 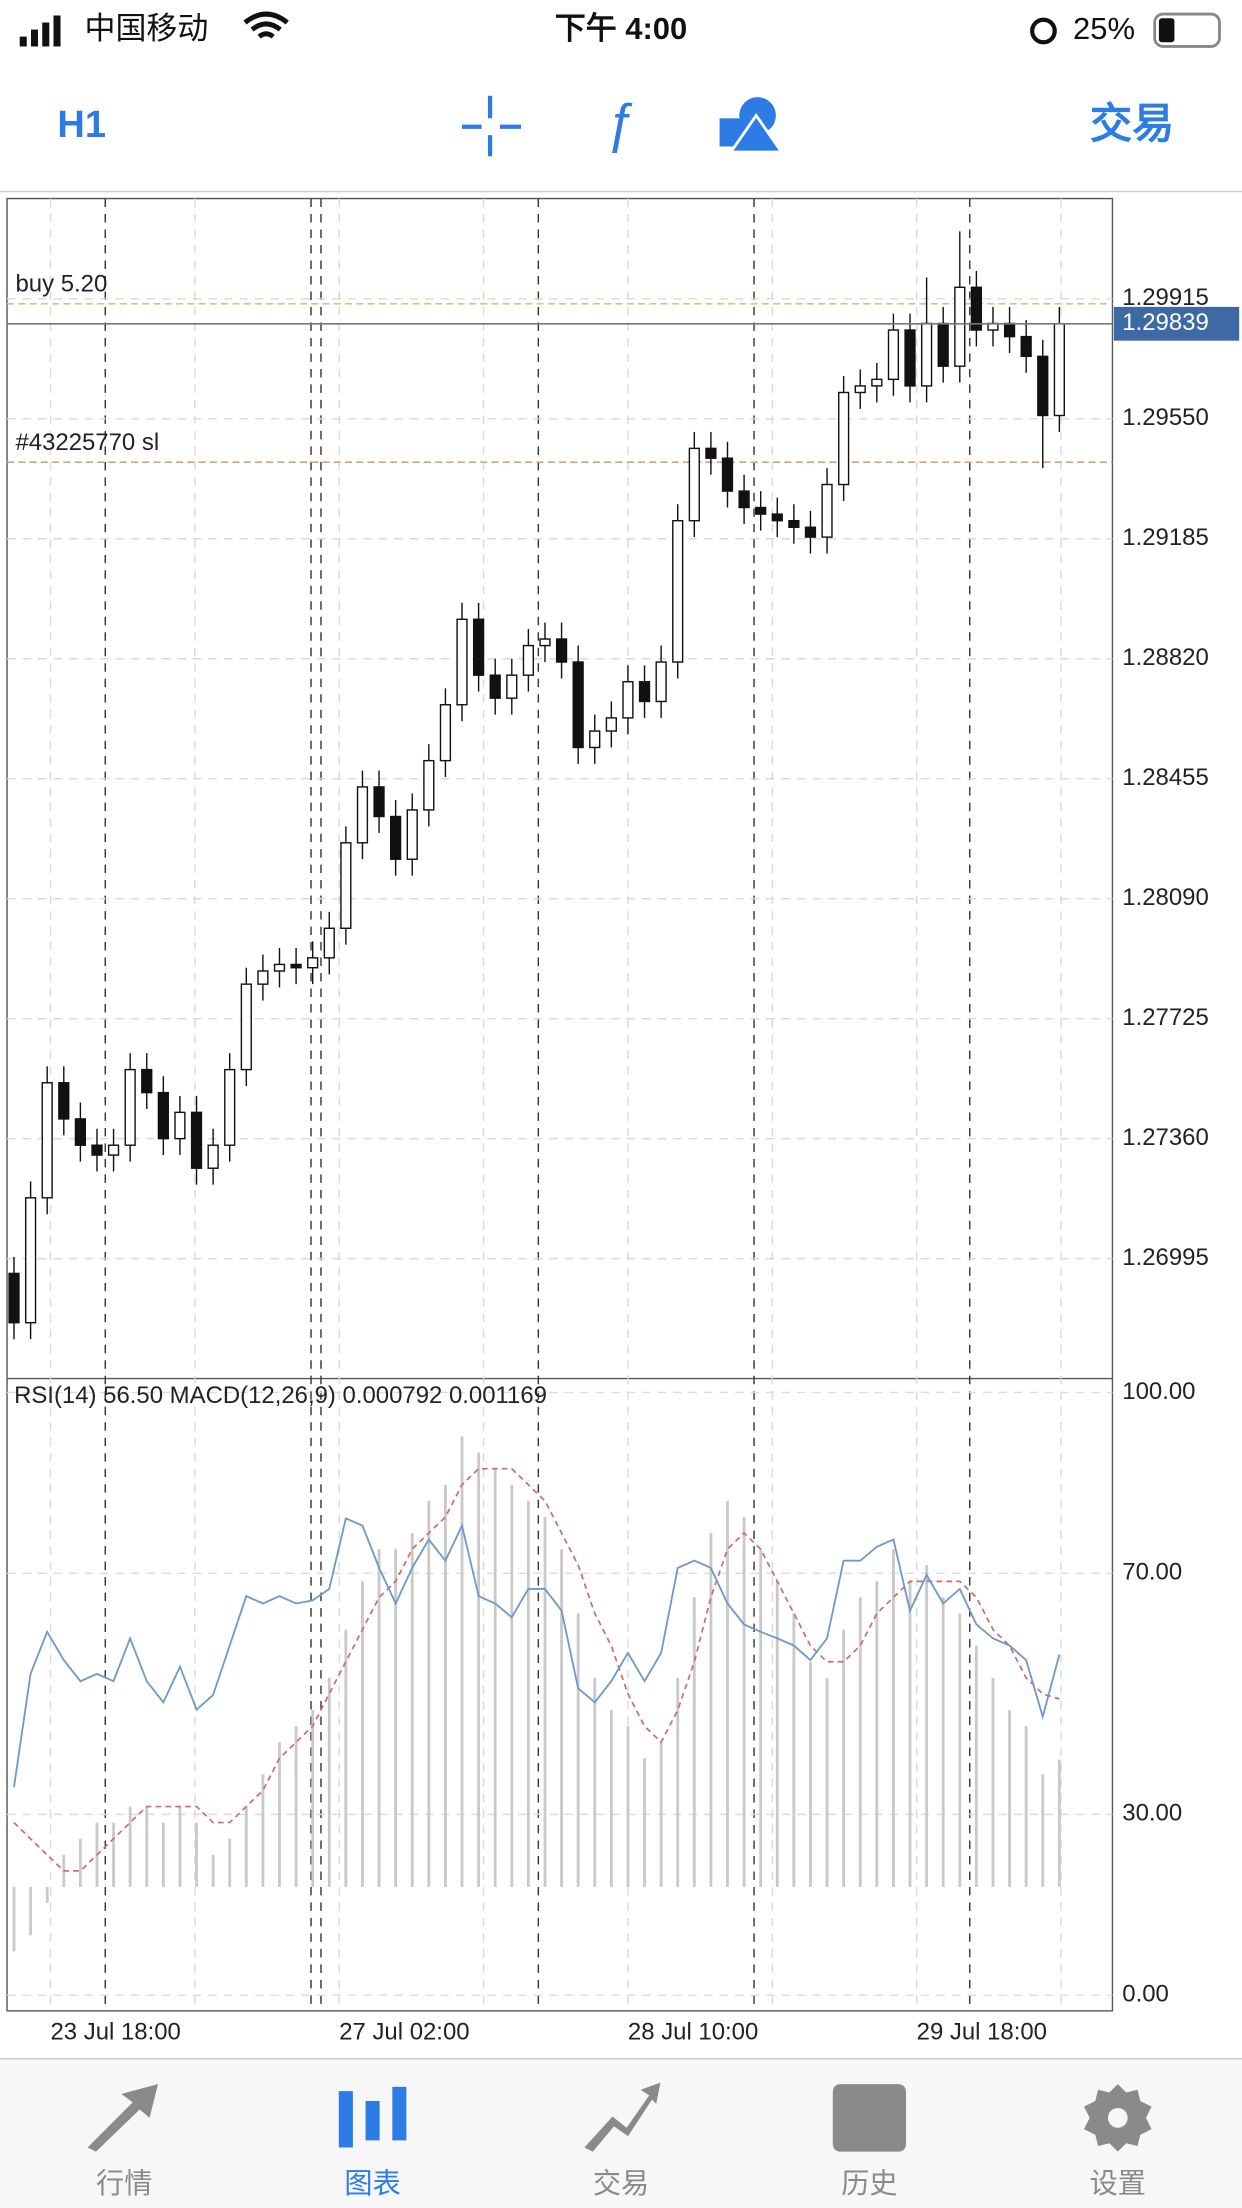 I want to click on indicators-button: ƒ, so click(x=620, y=124).